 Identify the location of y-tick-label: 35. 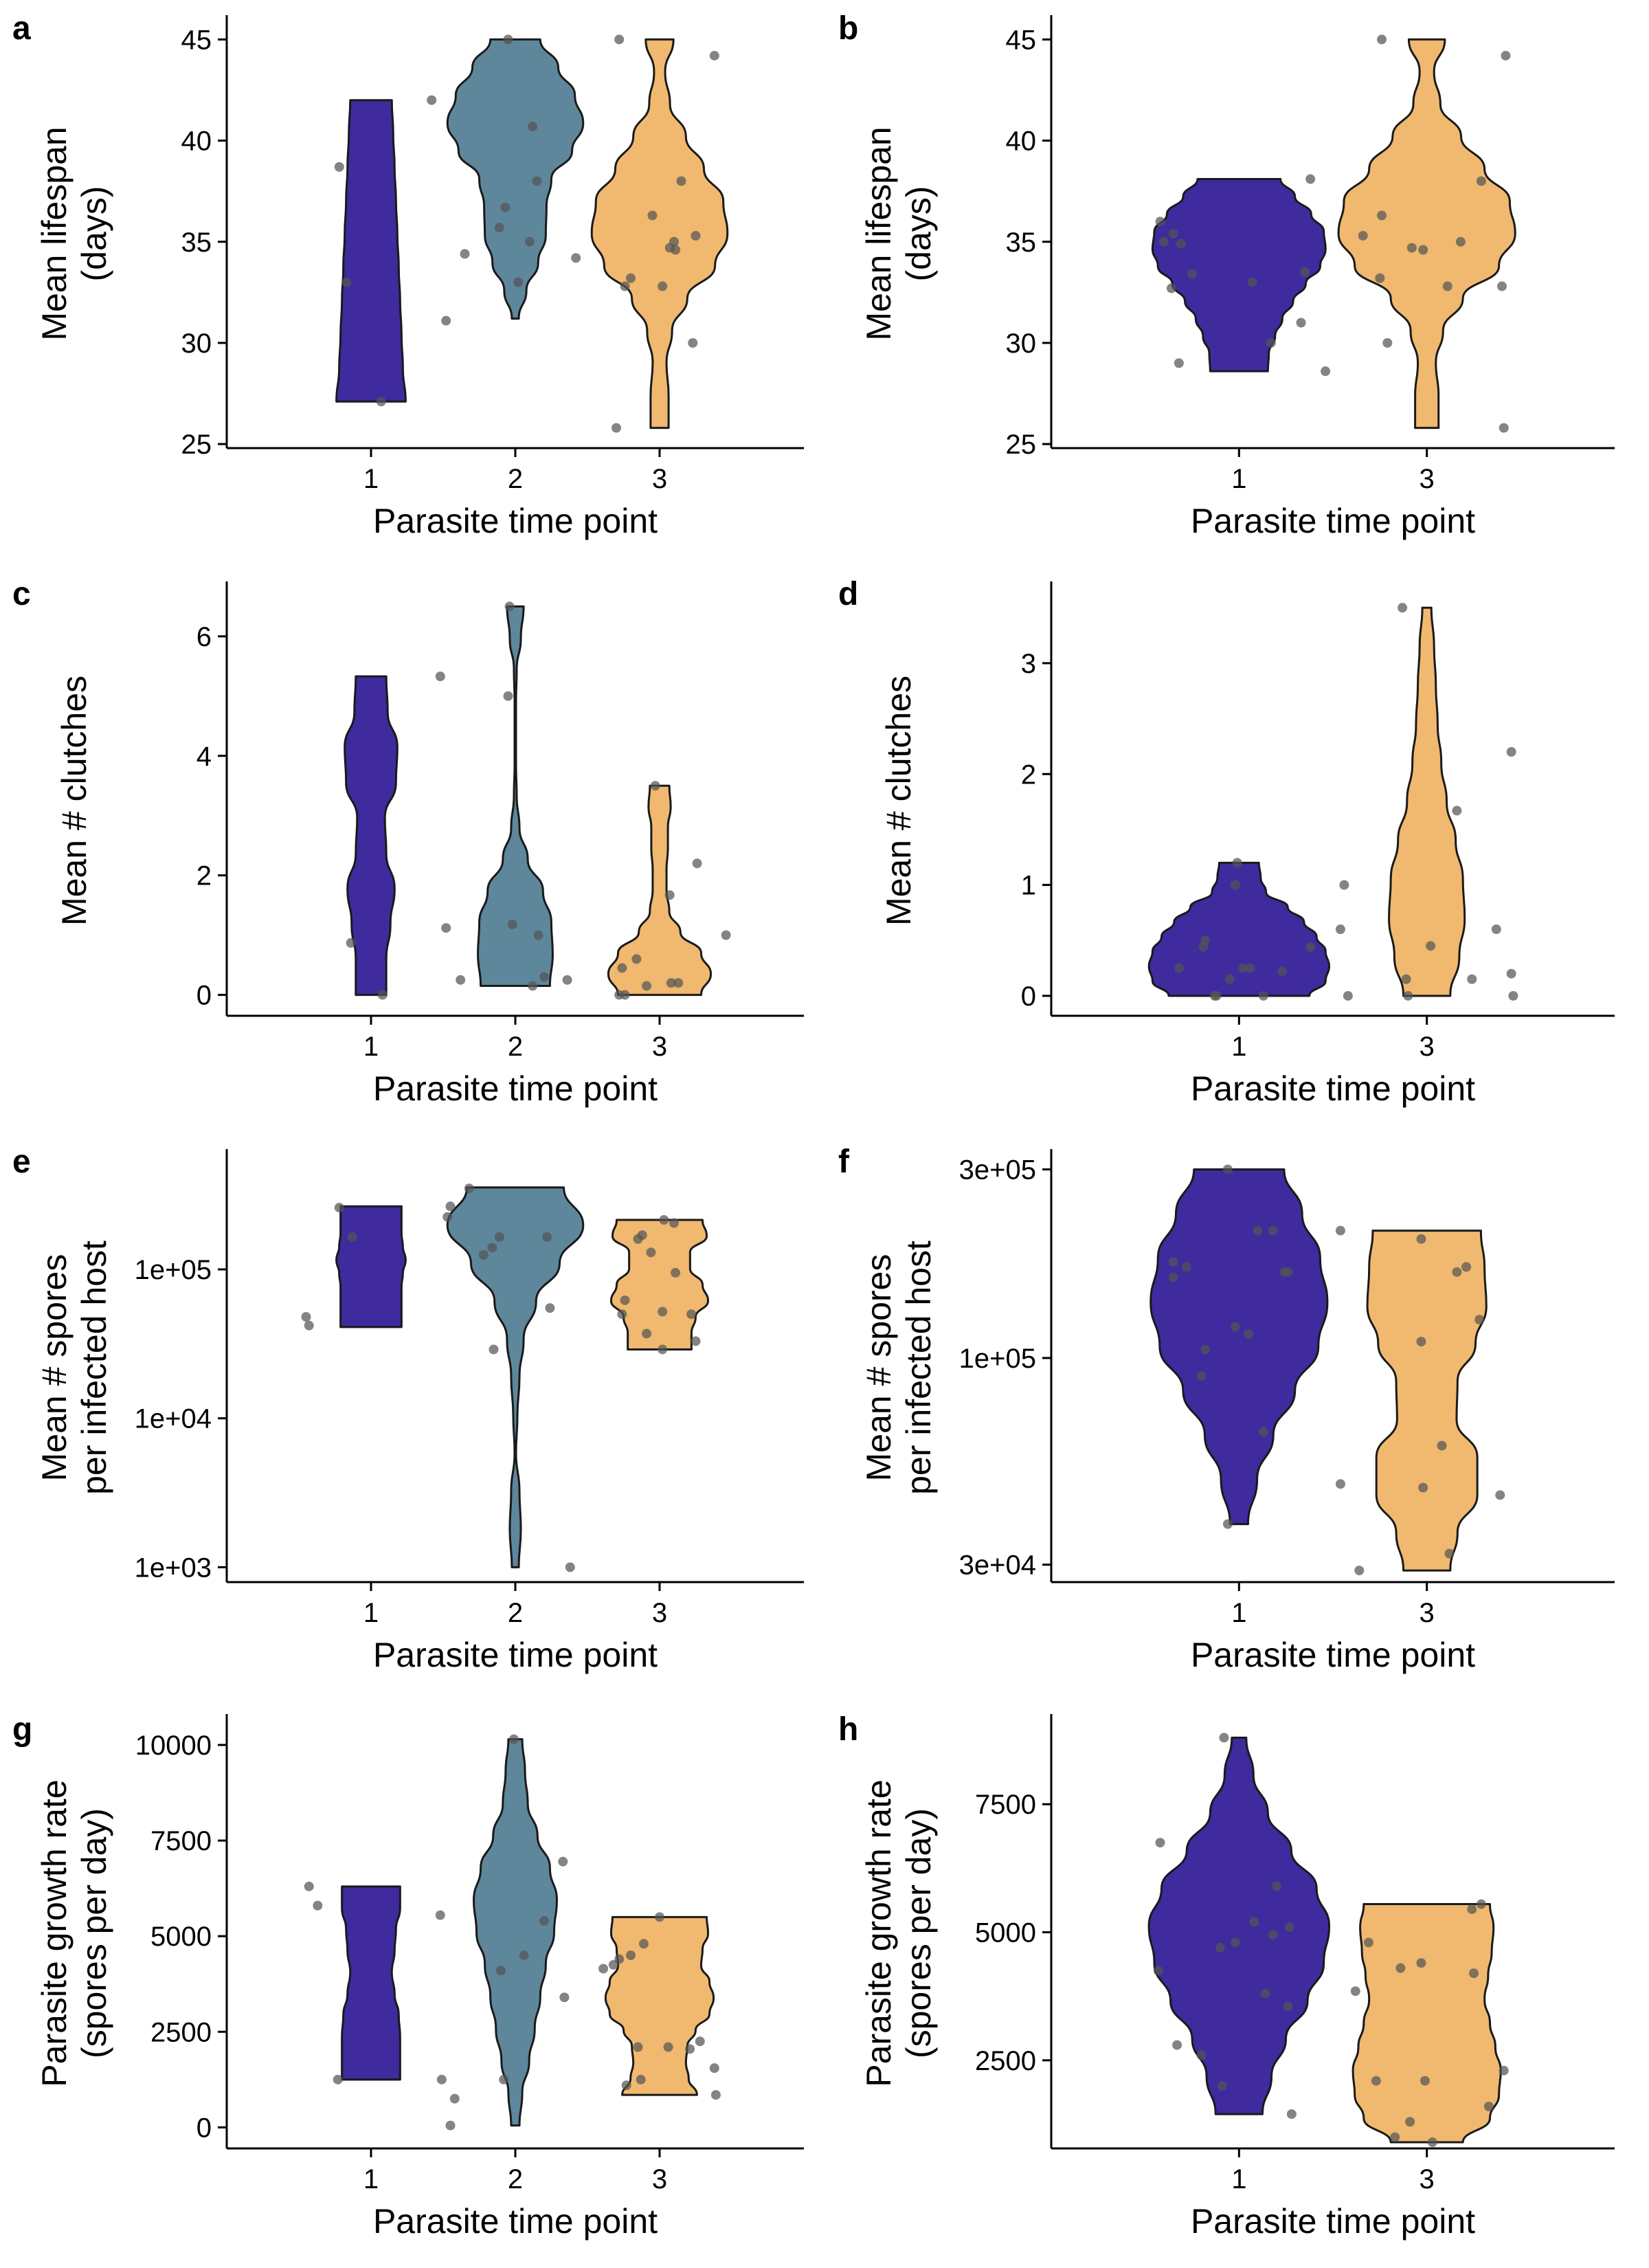
(197, 242).